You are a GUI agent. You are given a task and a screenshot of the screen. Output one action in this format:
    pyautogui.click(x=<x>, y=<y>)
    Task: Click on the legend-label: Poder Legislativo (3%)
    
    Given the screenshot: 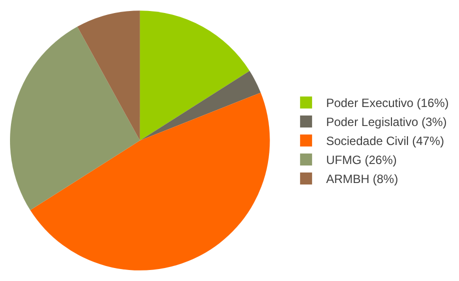 What is the action you would take?
    pyautogui.click(x=386, y=122)
    